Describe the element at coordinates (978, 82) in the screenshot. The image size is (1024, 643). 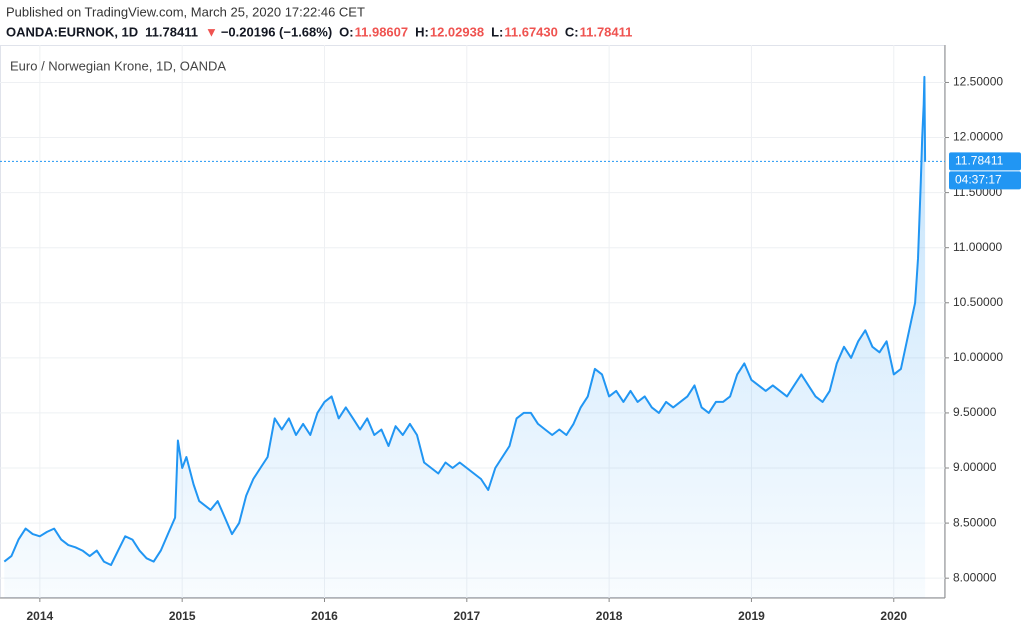
I see `y-tick-label: 12.50000` at that location.